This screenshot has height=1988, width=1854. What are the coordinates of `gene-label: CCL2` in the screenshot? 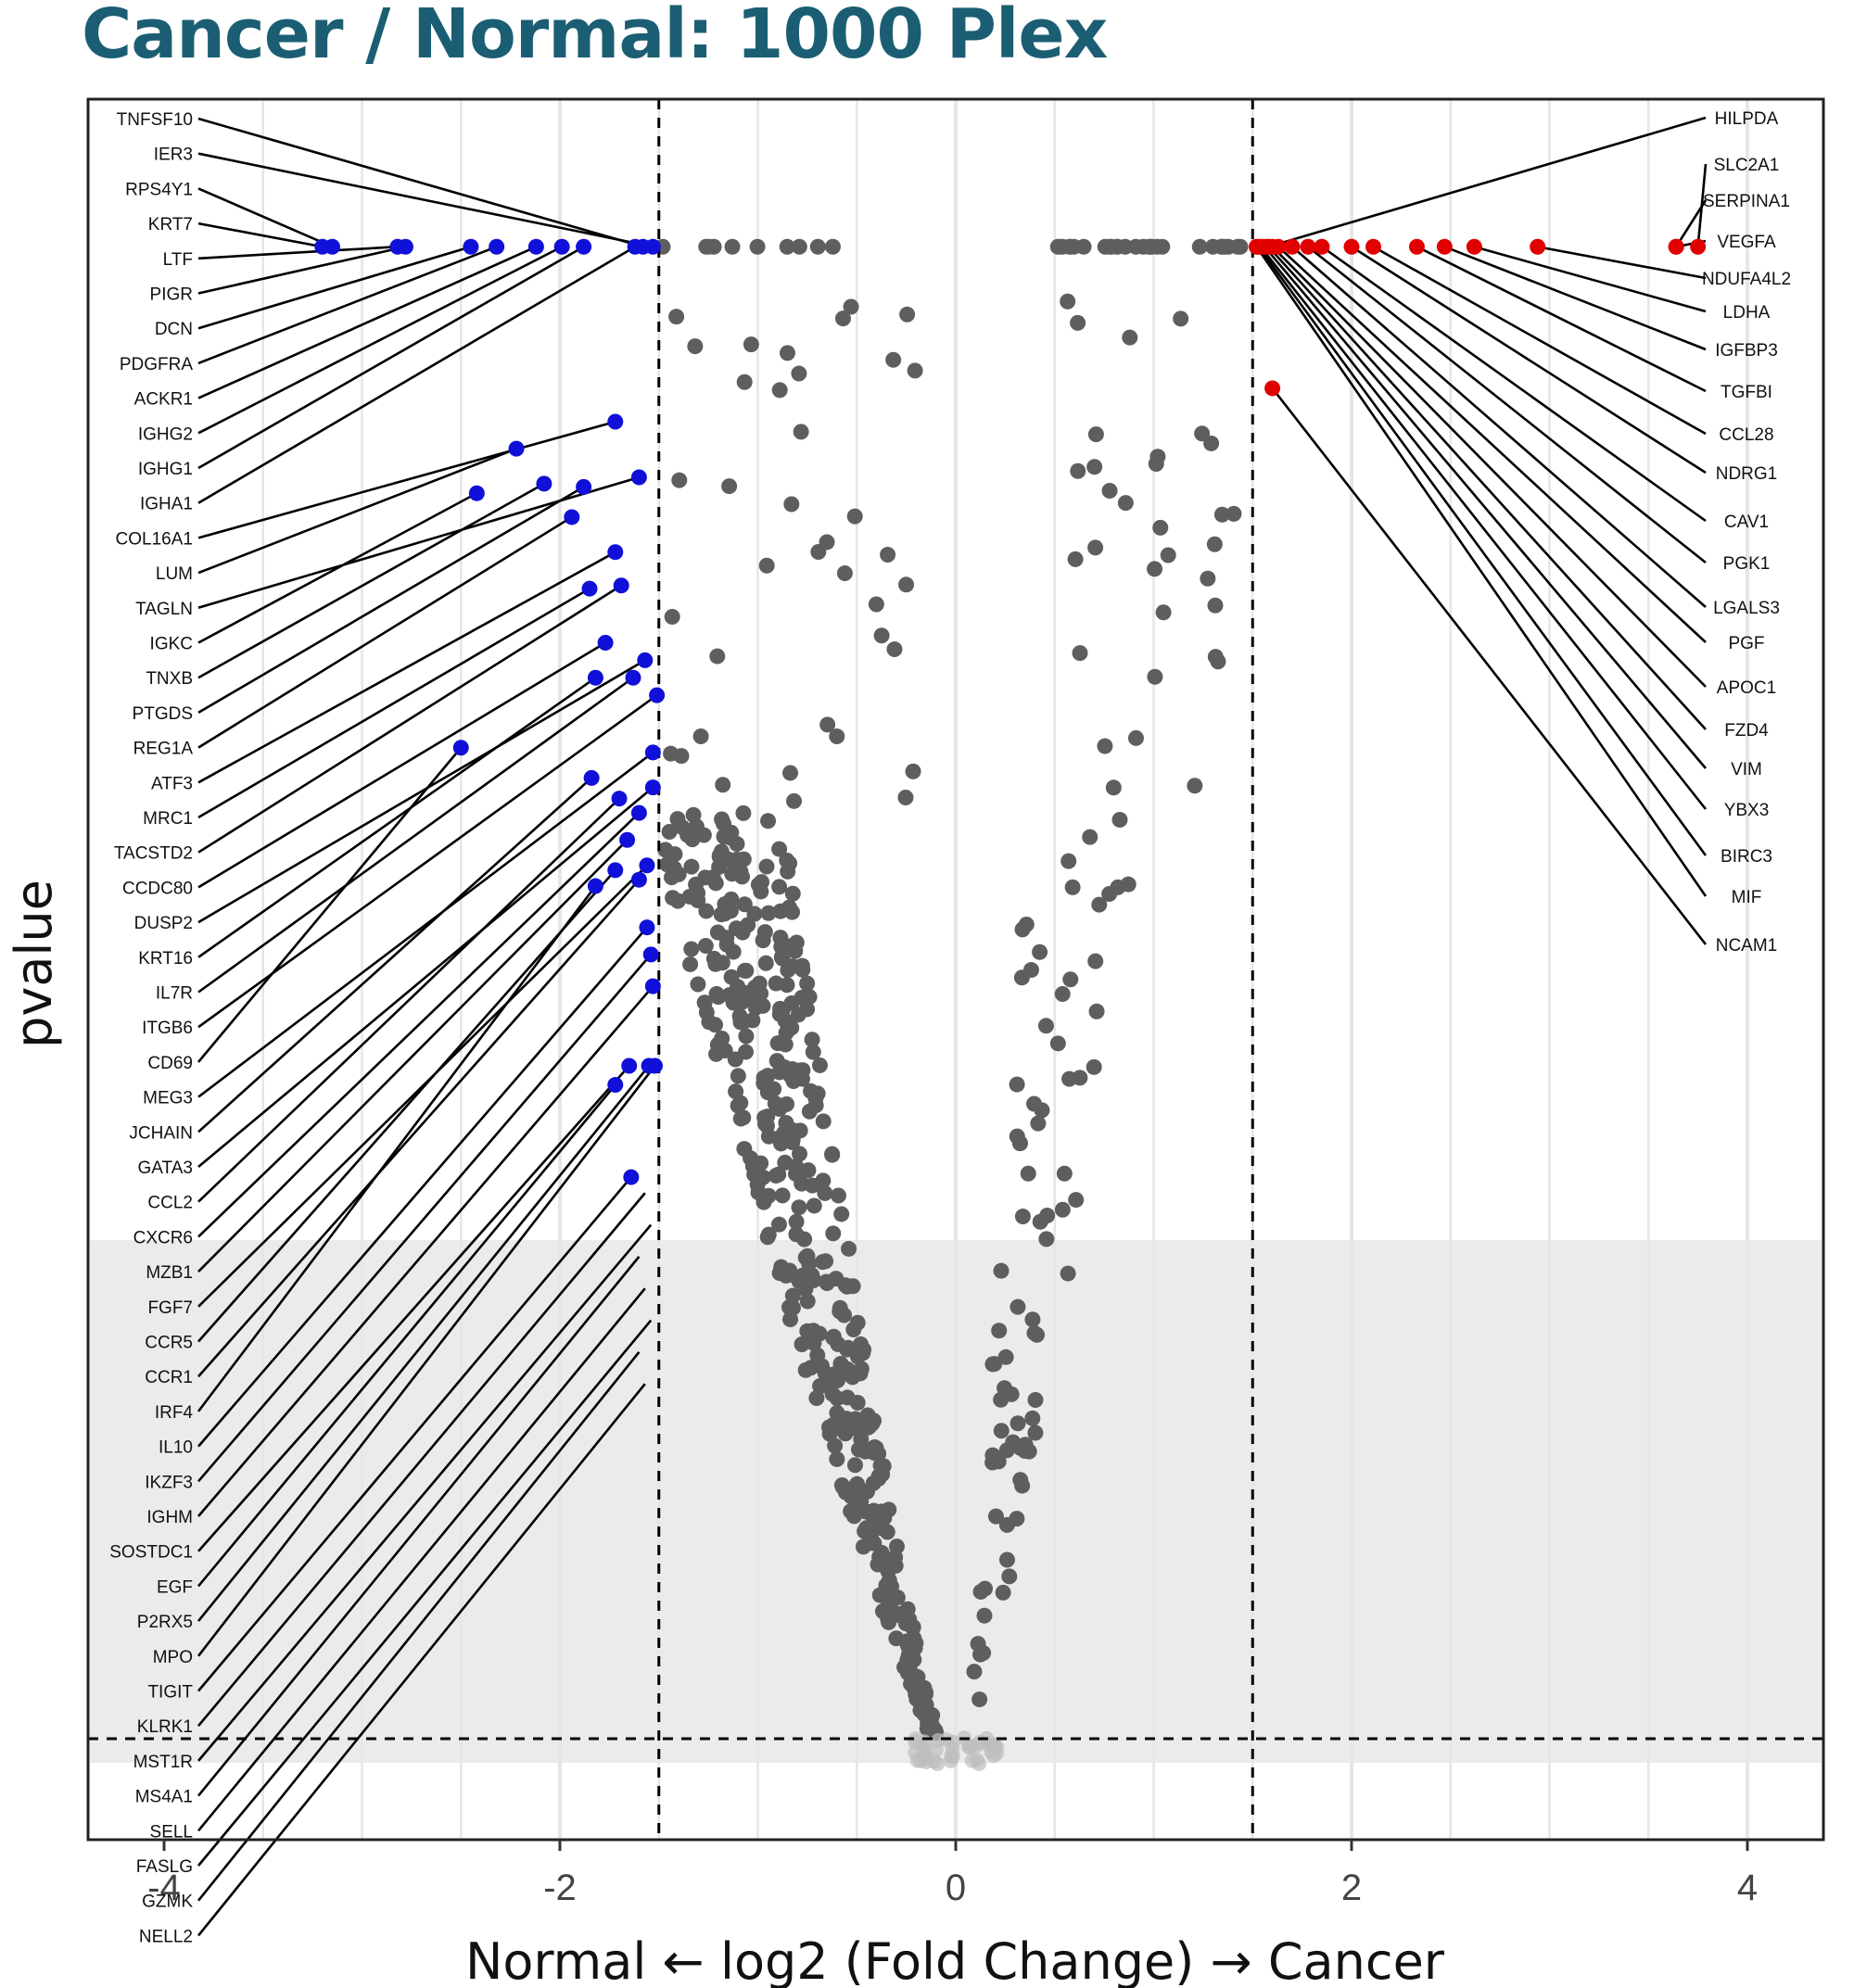 It's located at (170, 1203).